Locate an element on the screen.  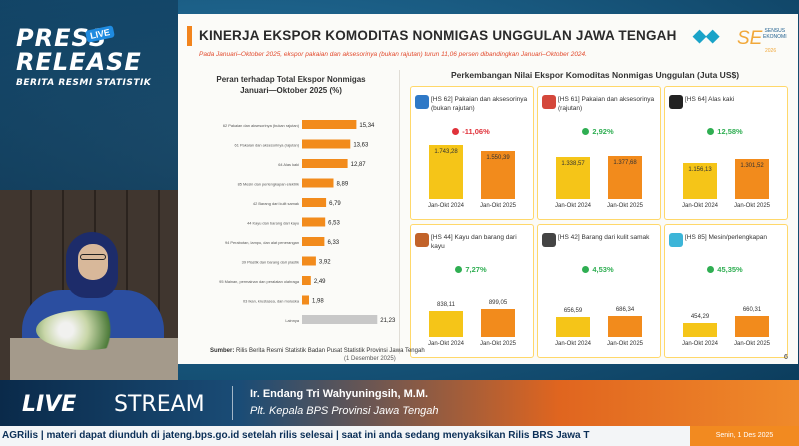
share-value-label: 3,92 is located at coordinates (325, 263).